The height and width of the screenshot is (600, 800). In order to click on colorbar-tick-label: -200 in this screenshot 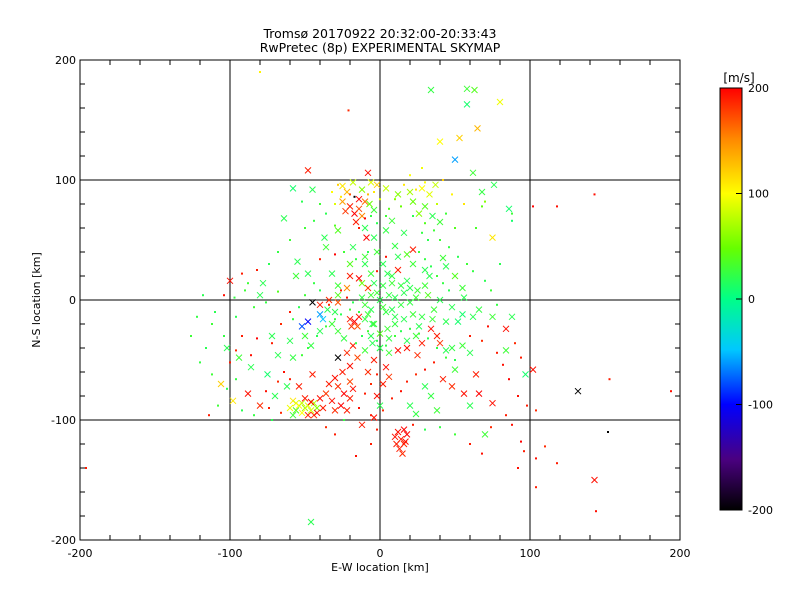, I will do `click(760, 510)`.